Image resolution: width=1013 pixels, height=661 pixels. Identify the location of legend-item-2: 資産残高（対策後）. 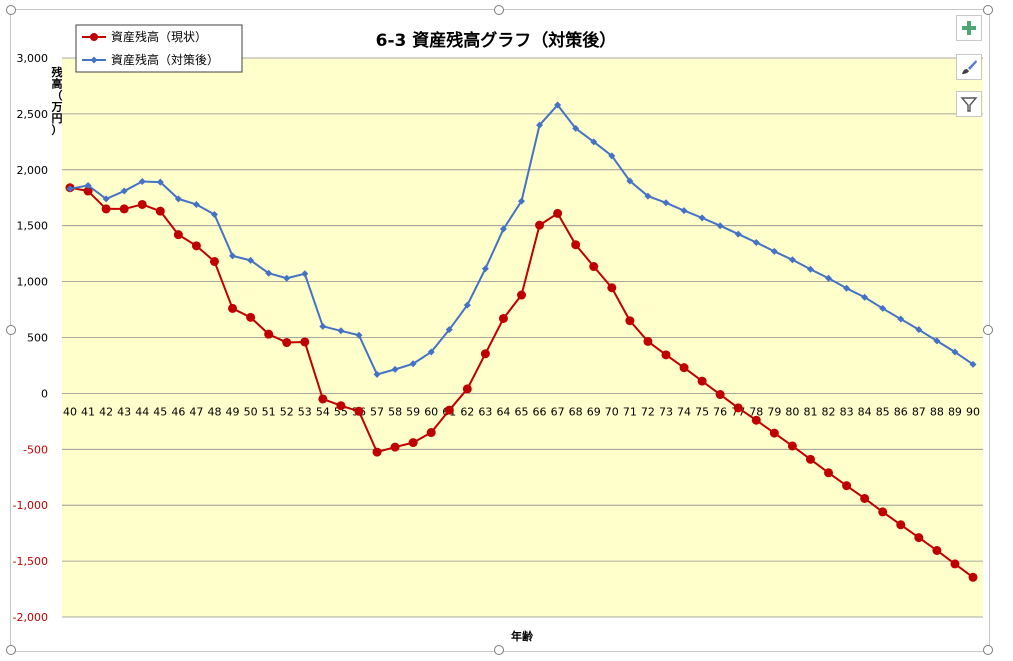
(150, 59).